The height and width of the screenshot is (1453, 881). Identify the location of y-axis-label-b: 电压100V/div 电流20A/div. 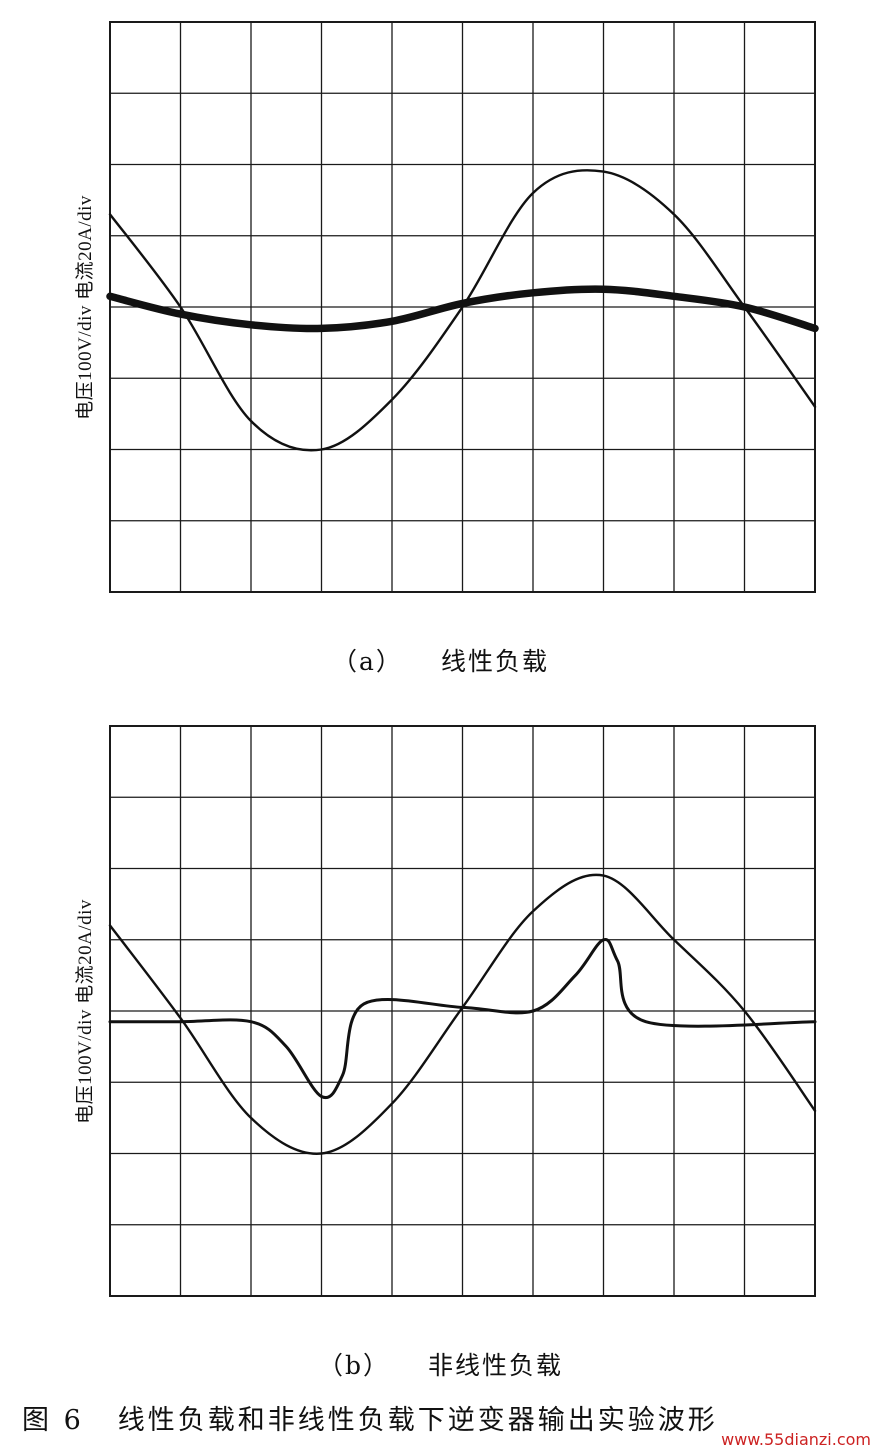
(85, 1011).